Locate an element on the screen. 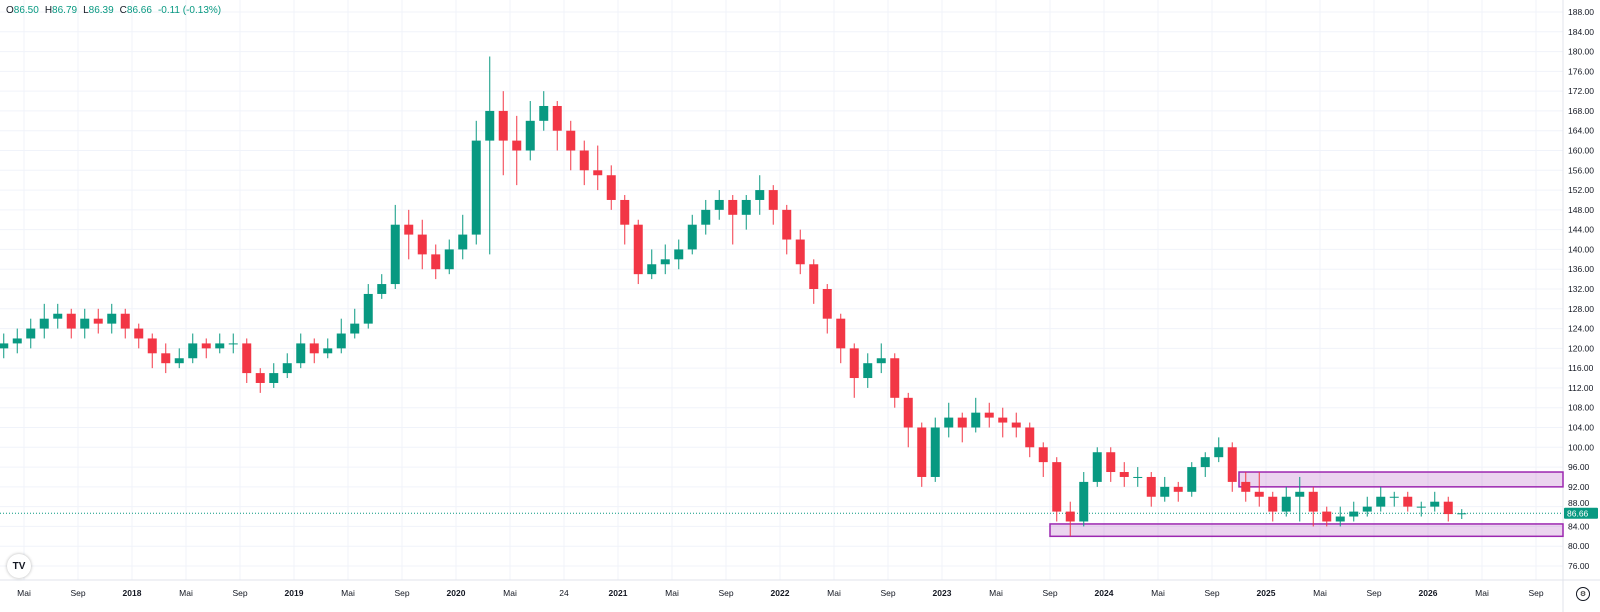  time-tick-label: 2020 is located at coordinates (456, 593).